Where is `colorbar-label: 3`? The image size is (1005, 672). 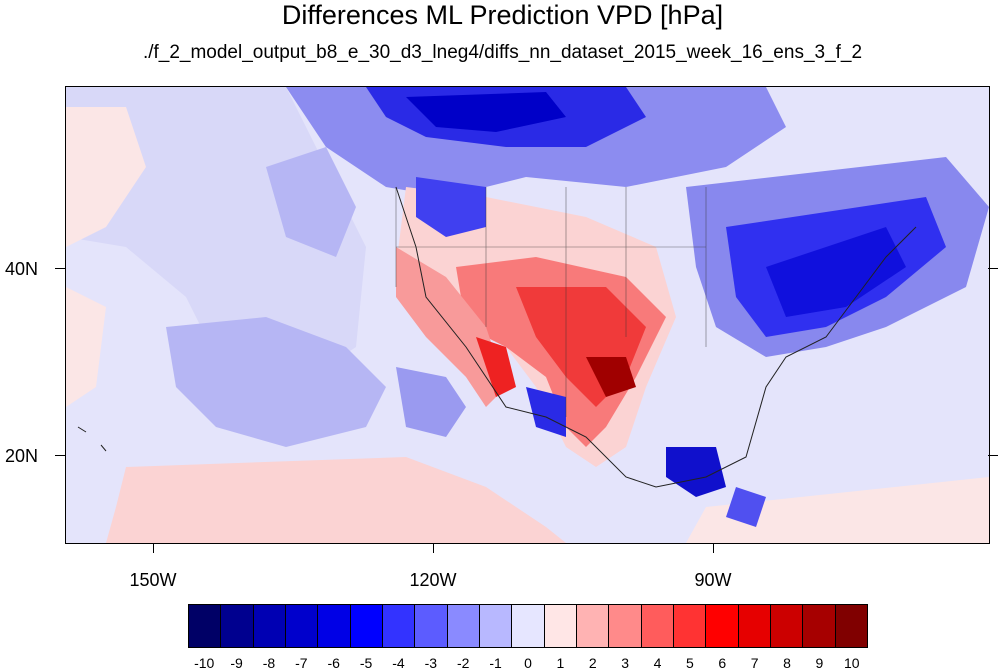
colorbar-label: 3 is located at coordinates (625, 663).